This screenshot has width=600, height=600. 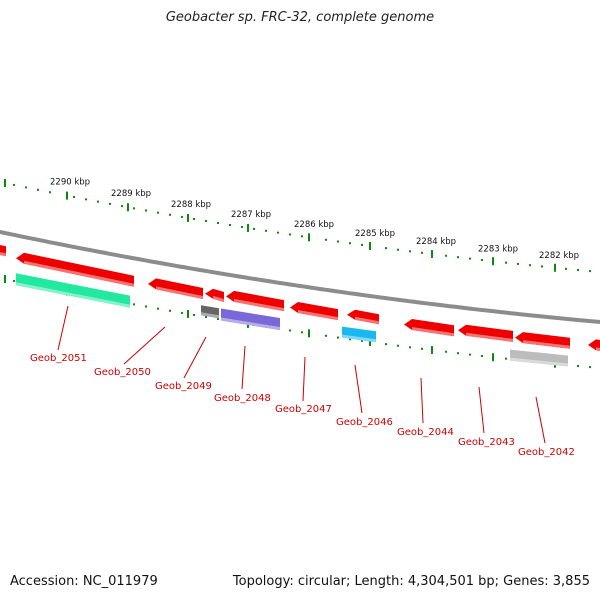 What do you see at coordinates (498, 250) in the screenshot?
I see `scale-label: 2283 kbp` at bounding box center [498, 250].